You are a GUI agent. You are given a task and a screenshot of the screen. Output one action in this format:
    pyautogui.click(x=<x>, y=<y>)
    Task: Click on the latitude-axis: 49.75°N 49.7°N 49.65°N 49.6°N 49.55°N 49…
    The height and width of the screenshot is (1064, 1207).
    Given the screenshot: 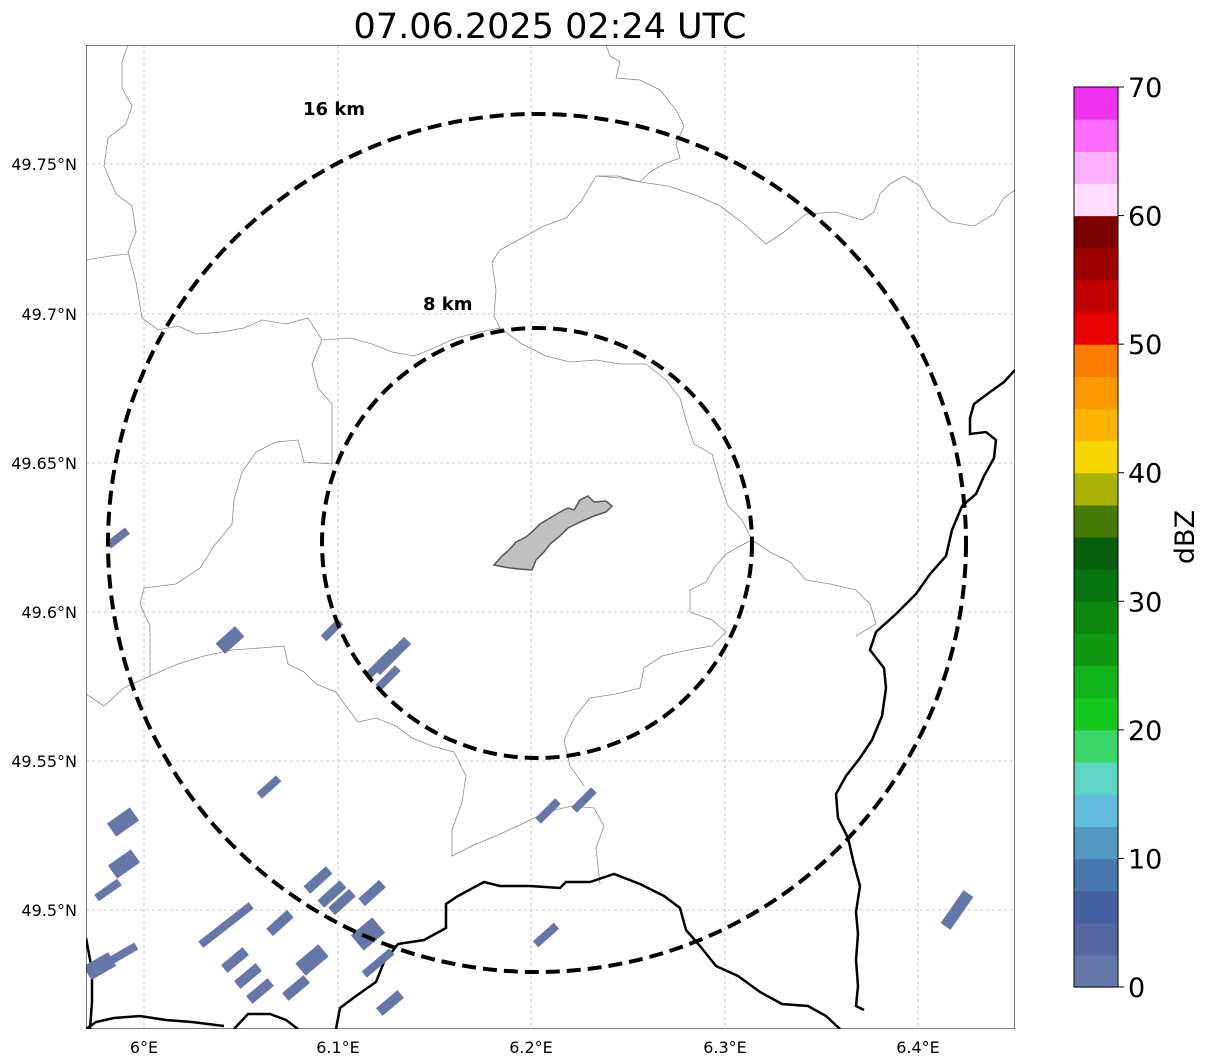 What is the action you would take?
    pyautogui.click(x=44, y=537)
    